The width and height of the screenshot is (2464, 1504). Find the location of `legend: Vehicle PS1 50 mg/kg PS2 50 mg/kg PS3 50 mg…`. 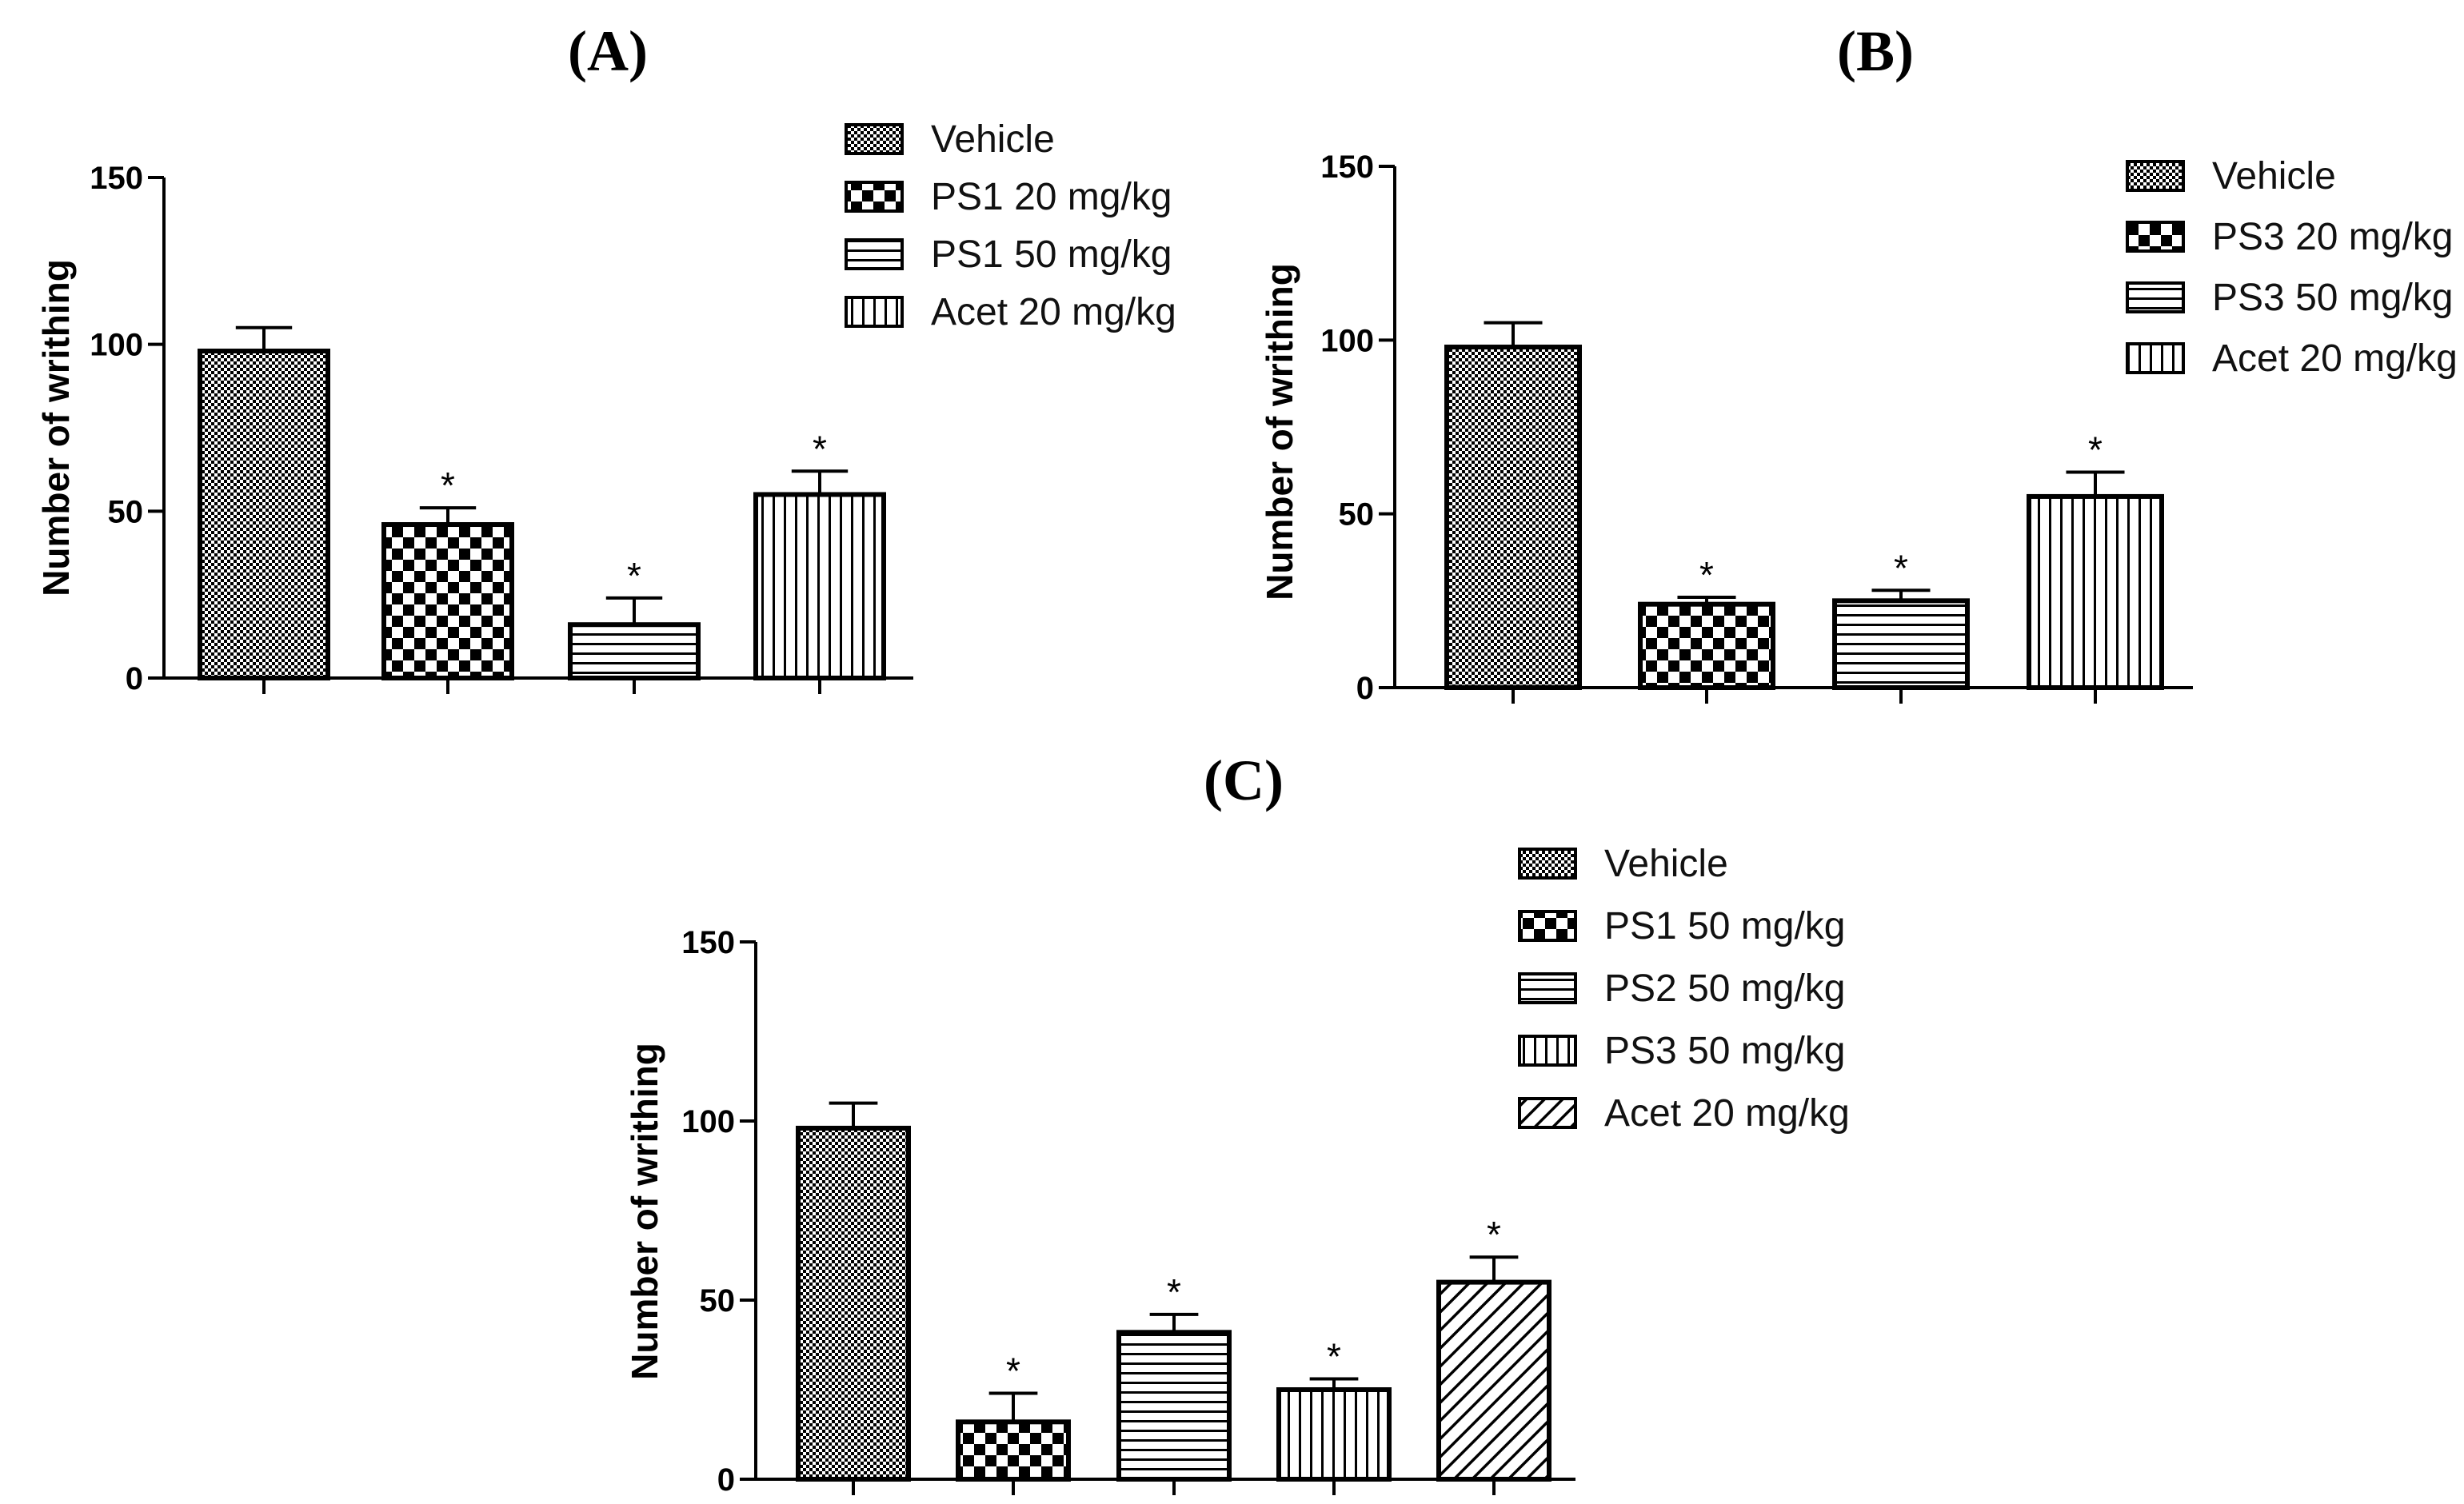

legend: Vehicle PS1 50 mg/kg PS2 50 mg/kg PS3 50 mg… is located at coordinates (1684, 989).